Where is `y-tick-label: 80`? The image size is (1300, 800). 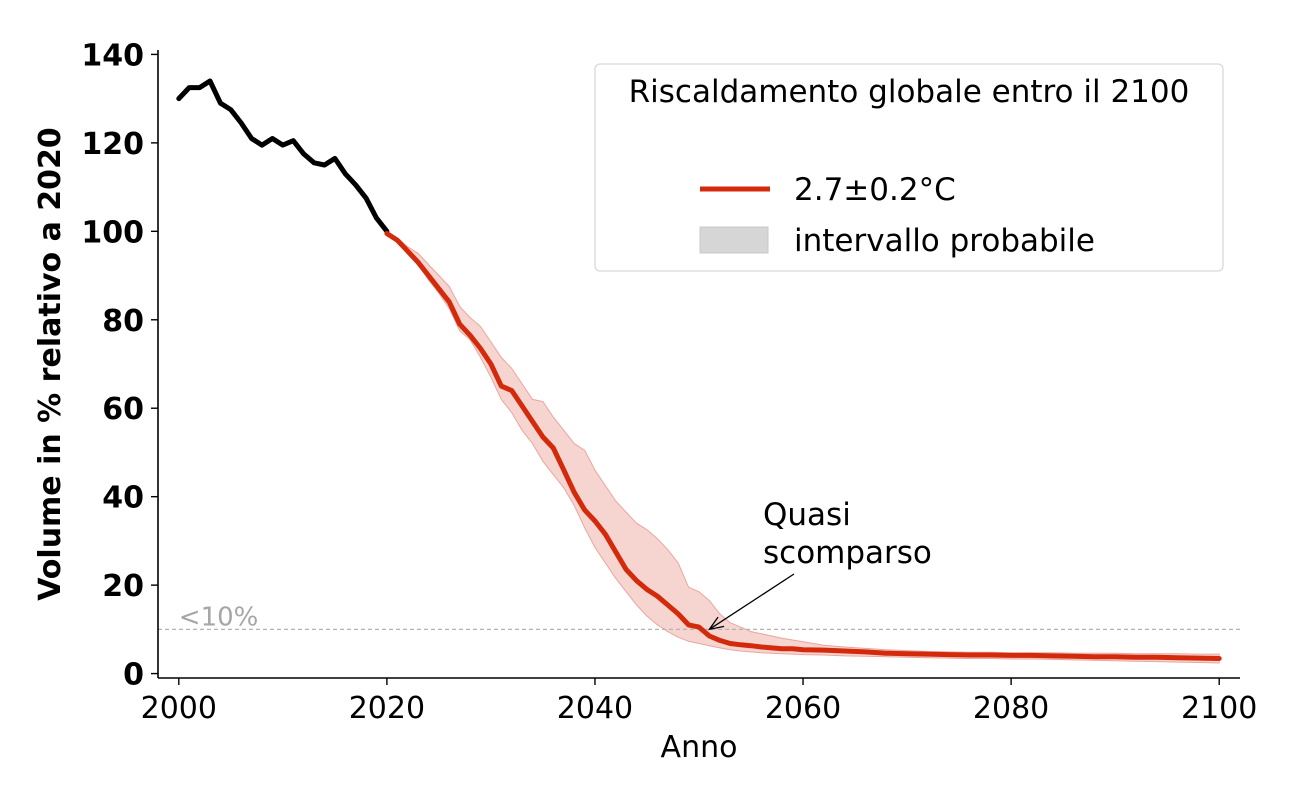
y-tick-label: 80 is located at coordinates (123, 321).